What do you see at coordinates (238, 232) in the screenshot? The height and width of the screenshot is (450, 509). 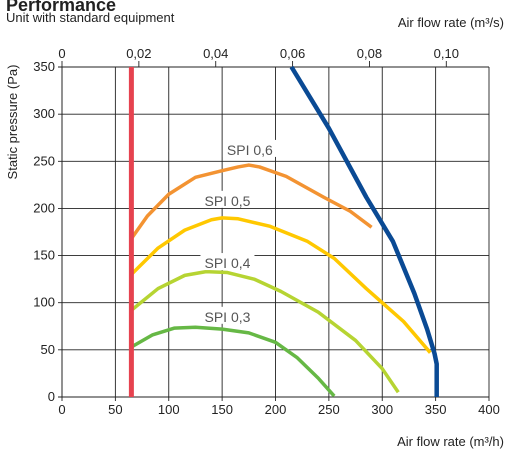 I see `series-label-layer: SPI 0,6 SPI 0,5 SPI 0,4 SPI 0,3` at bounding box center [238, 232].